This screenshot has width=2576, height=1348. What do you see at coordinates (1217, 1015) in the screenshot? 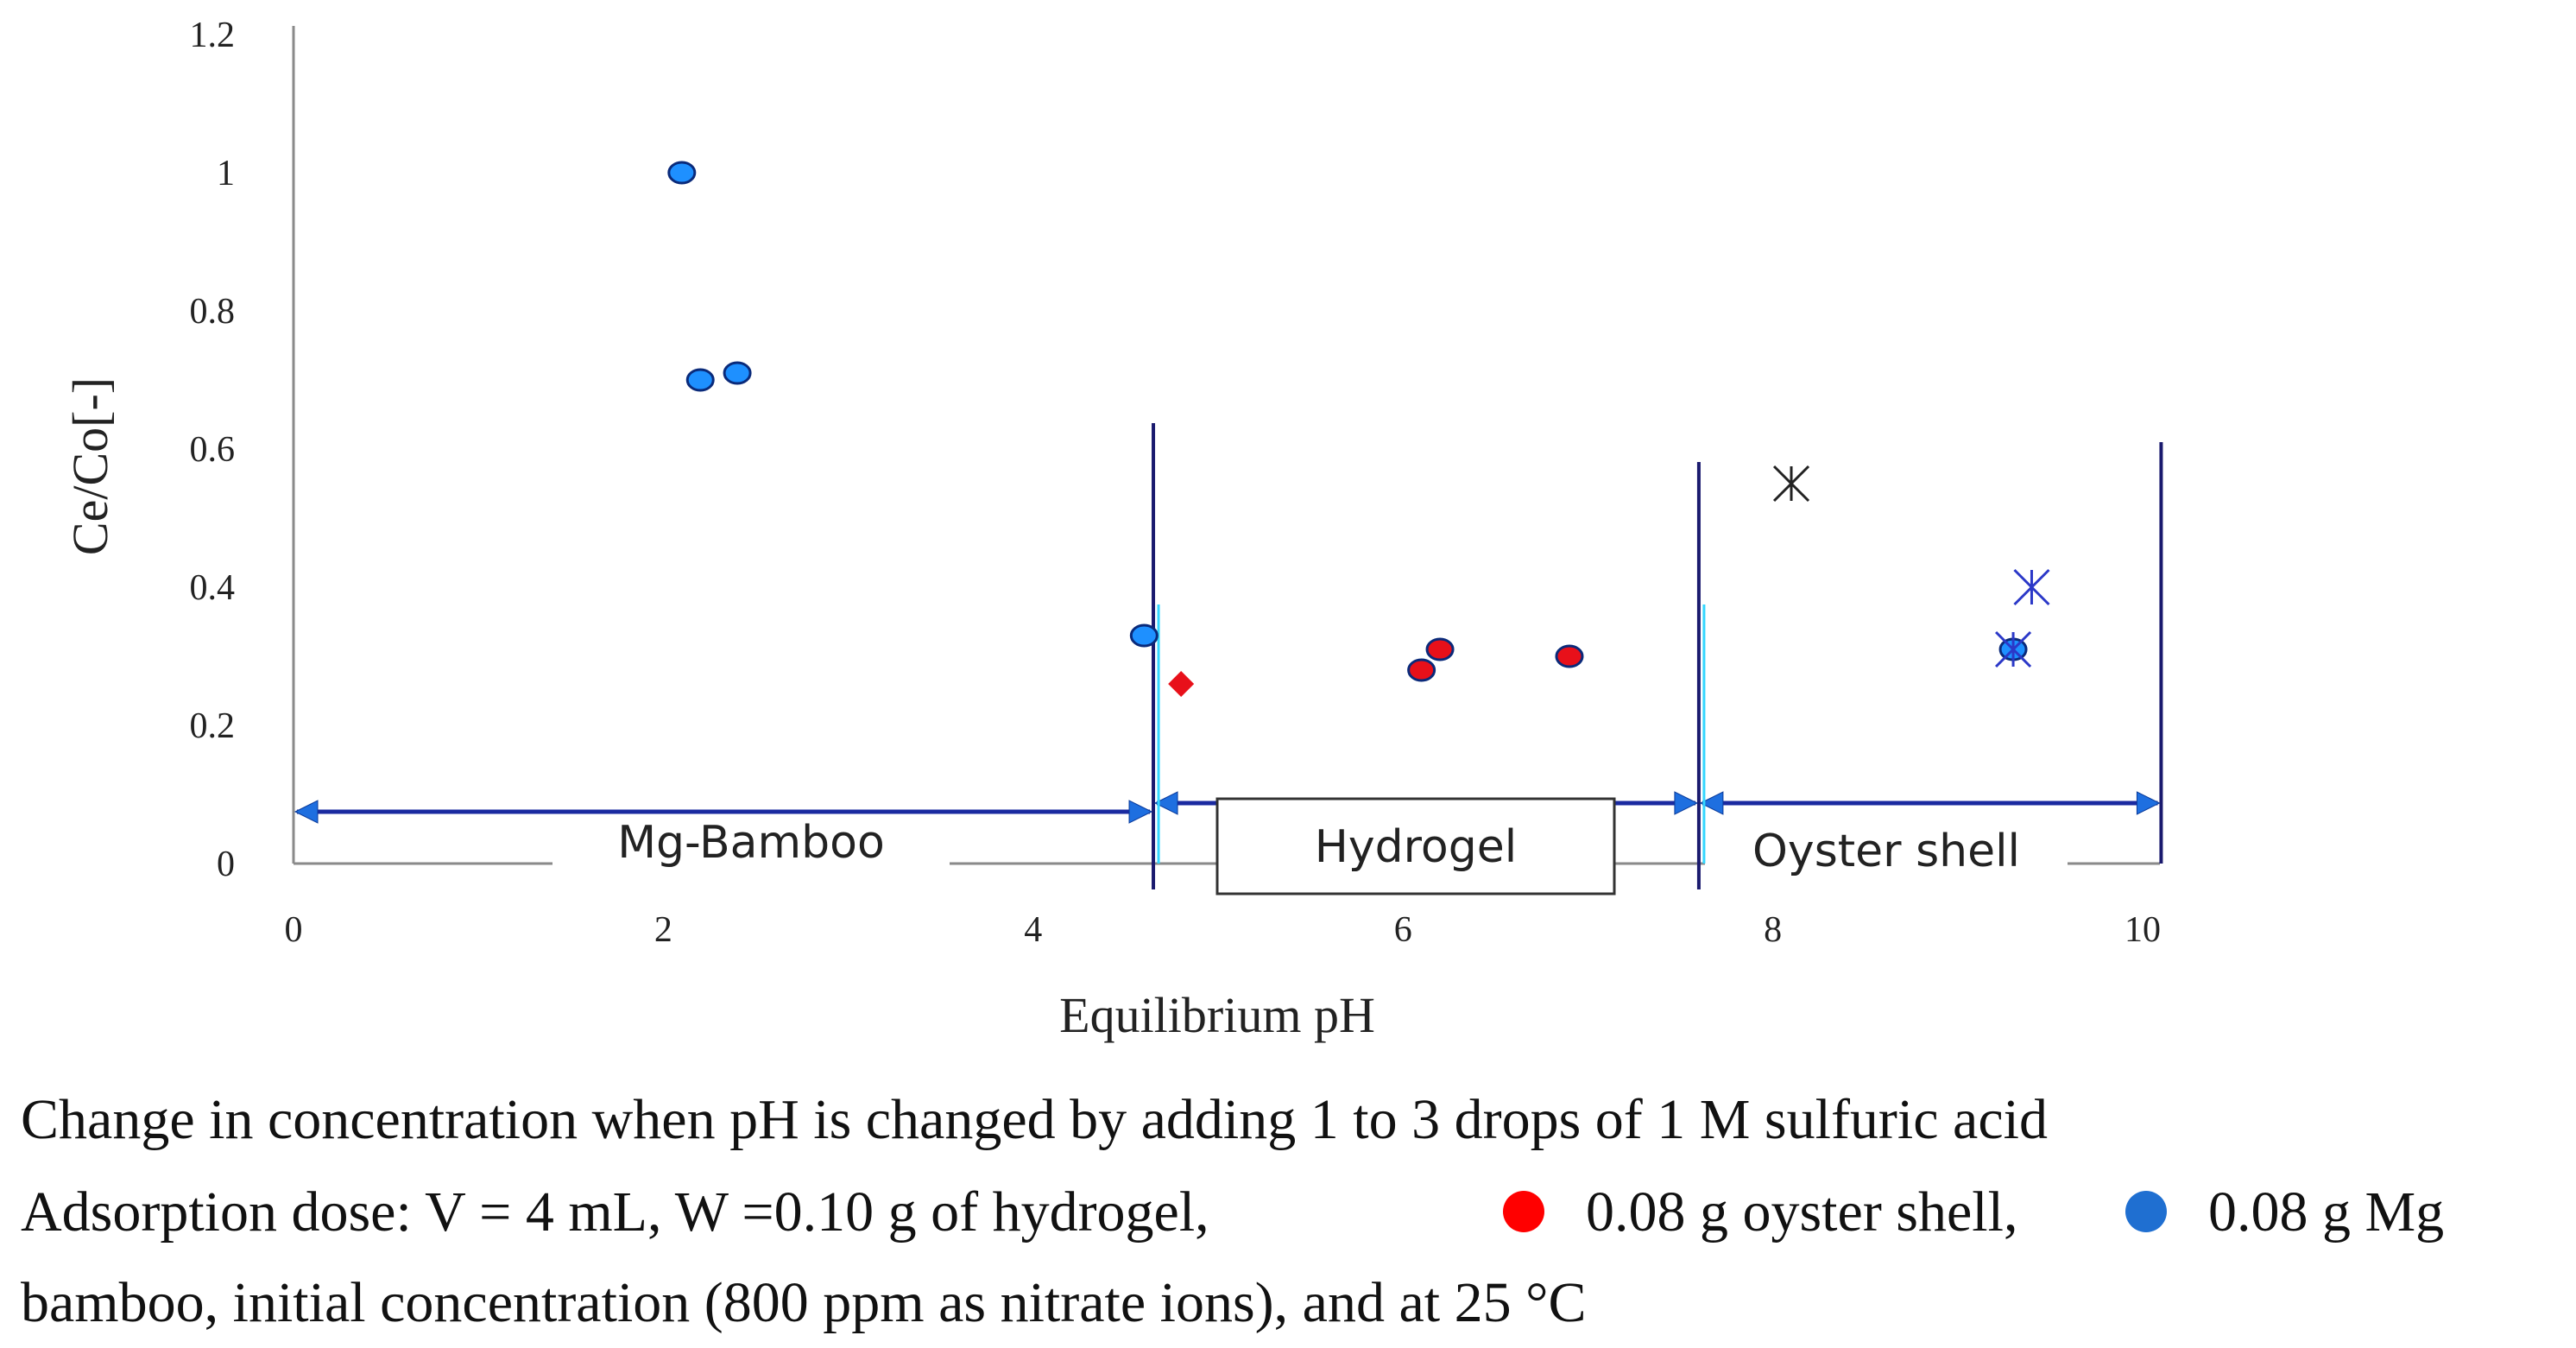
I see `x-axis-title: Equilibrium pH` at bounding box center [1217, 1015].